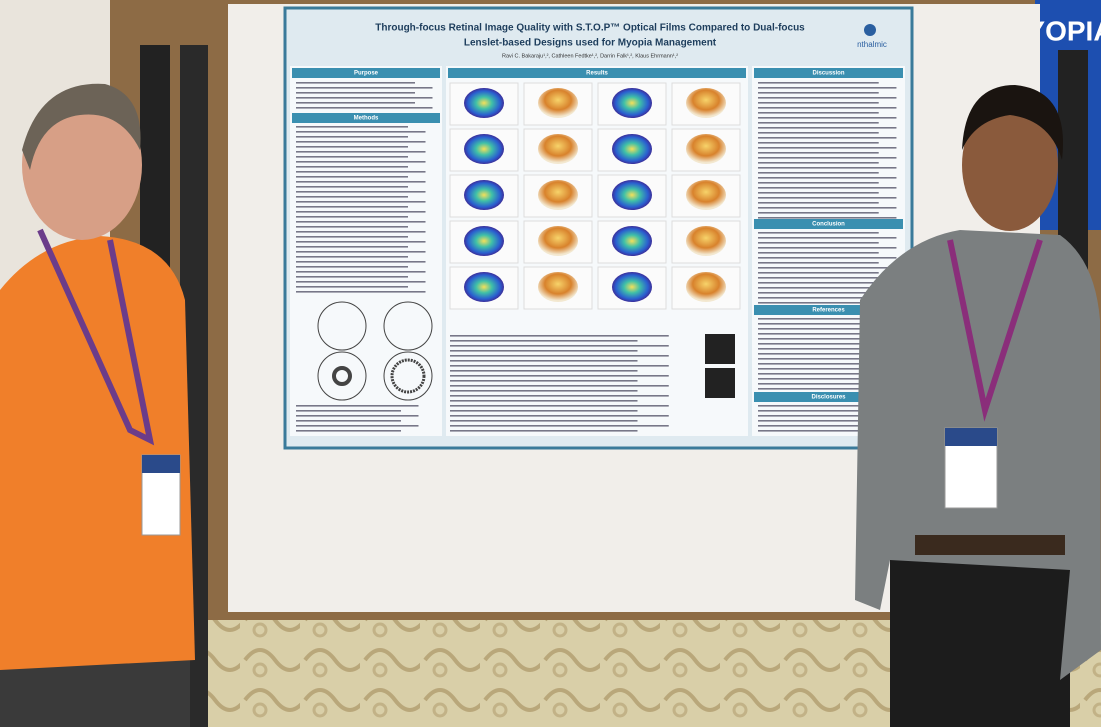  Describe the element at coordinates (81, 126) in the screenshot. I see `hair` at that location.